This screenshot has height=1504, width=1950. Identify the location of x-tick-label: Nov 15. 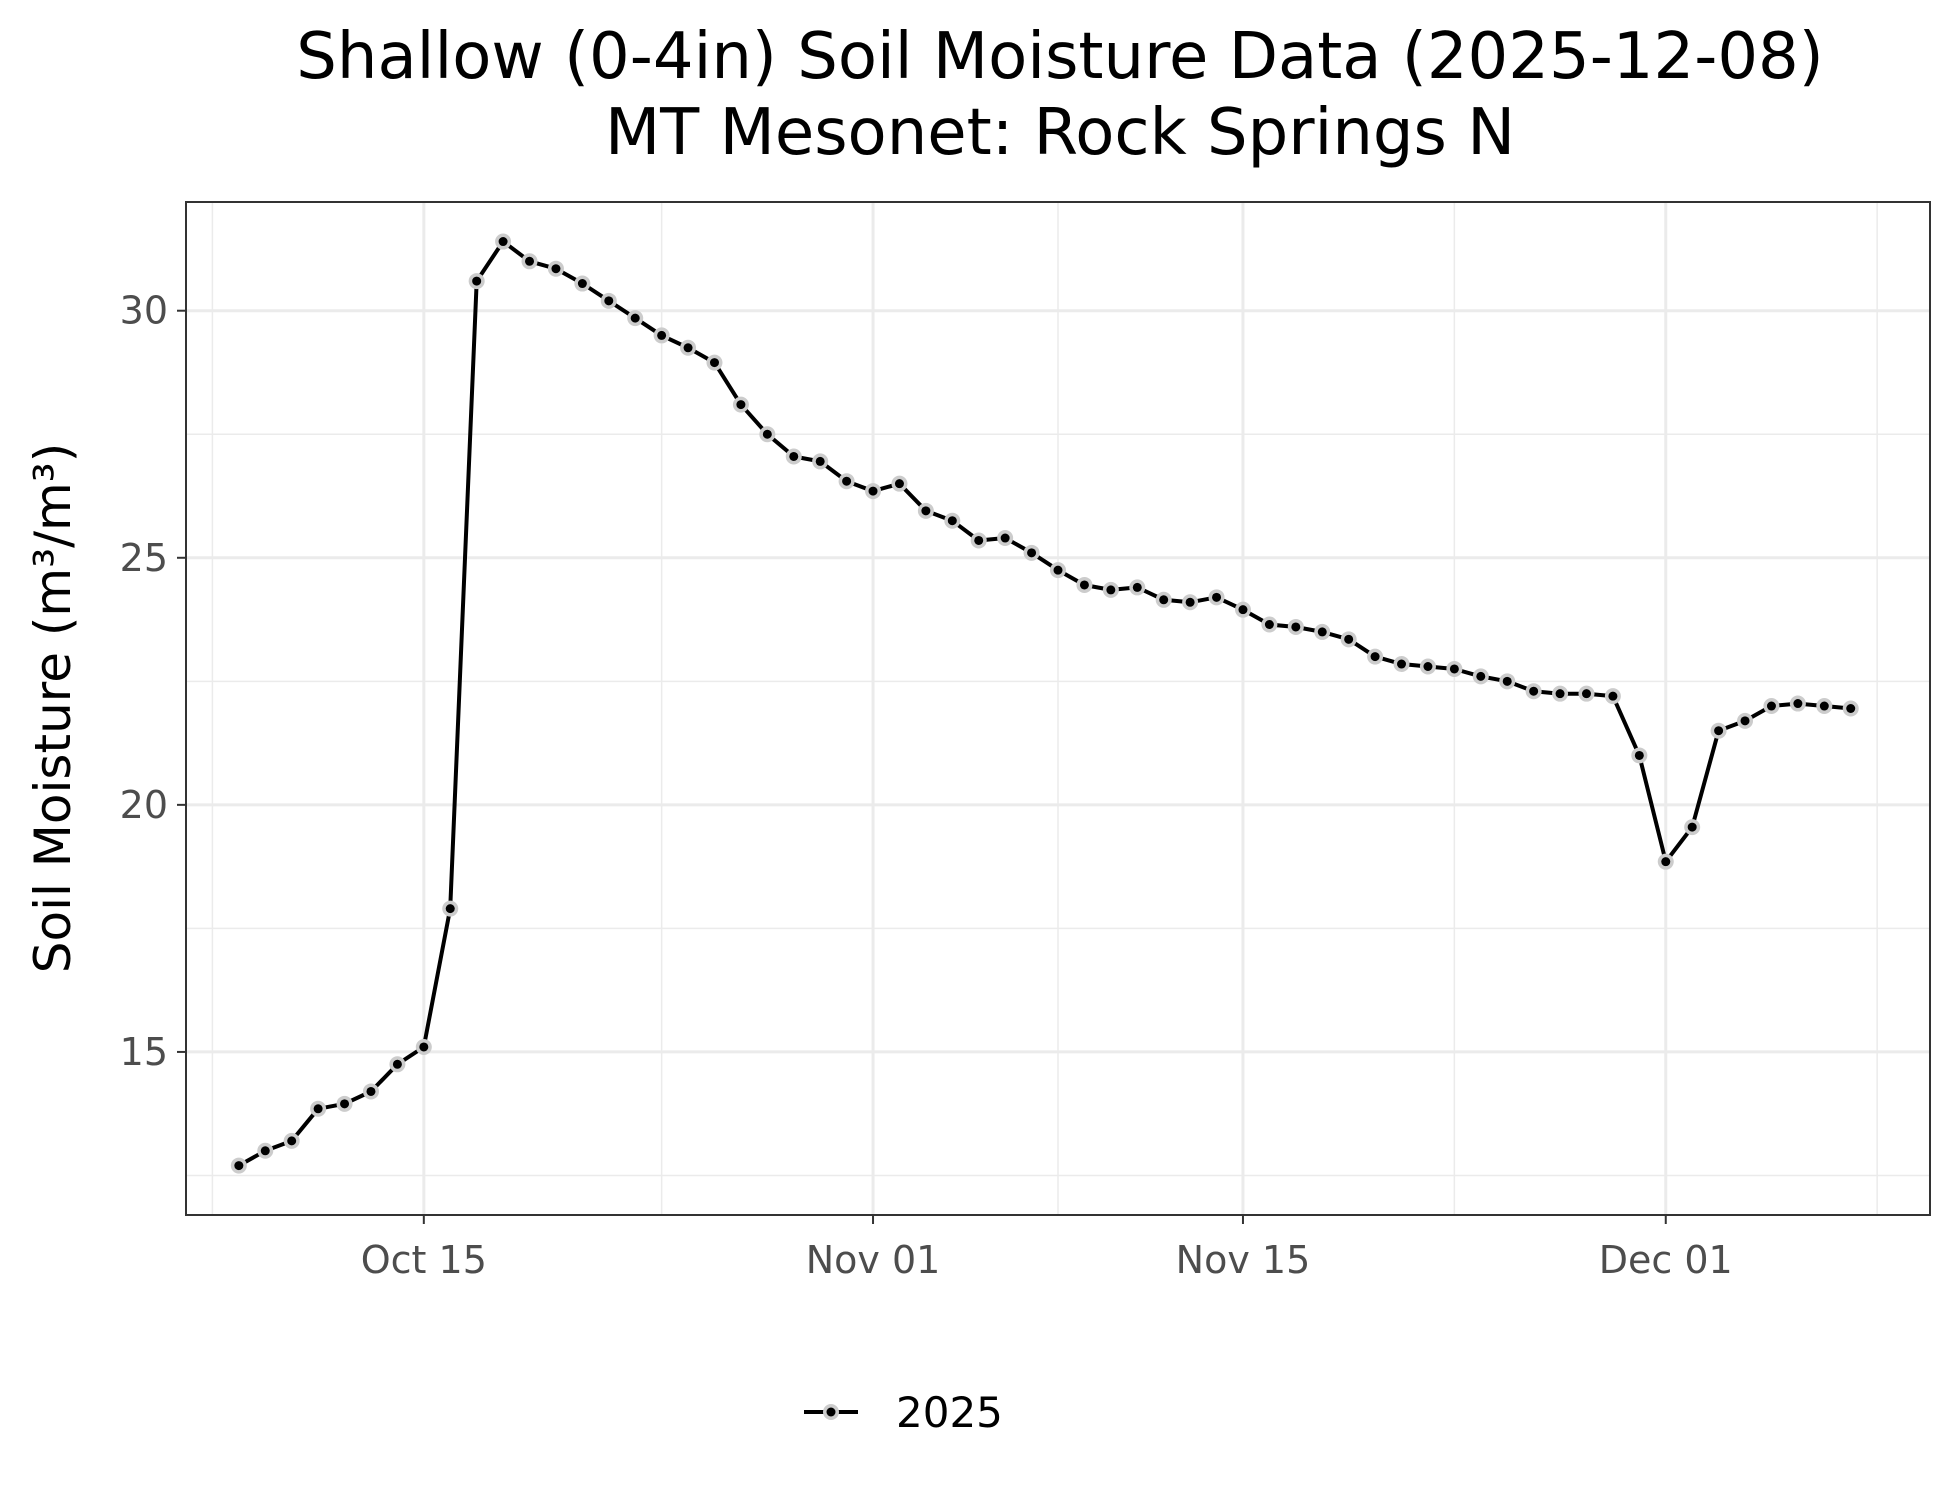
(1243, 1260).